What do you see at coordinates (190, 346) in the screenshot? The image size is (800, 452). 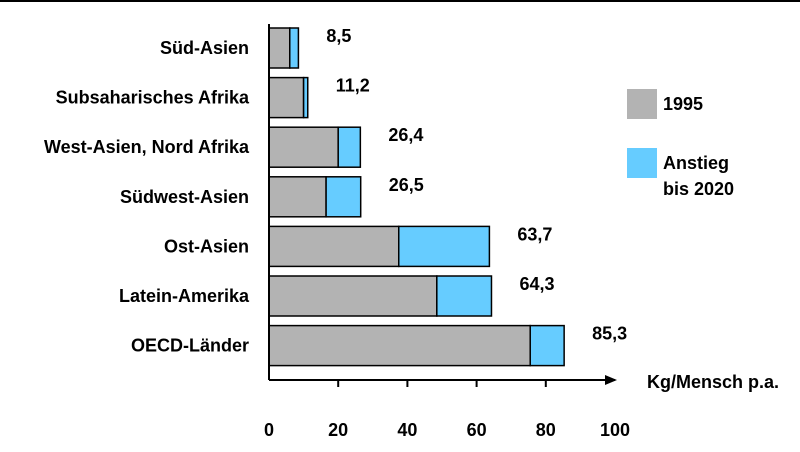 I see `category-label: OECD-Länder` at bounding box center [190, 346].